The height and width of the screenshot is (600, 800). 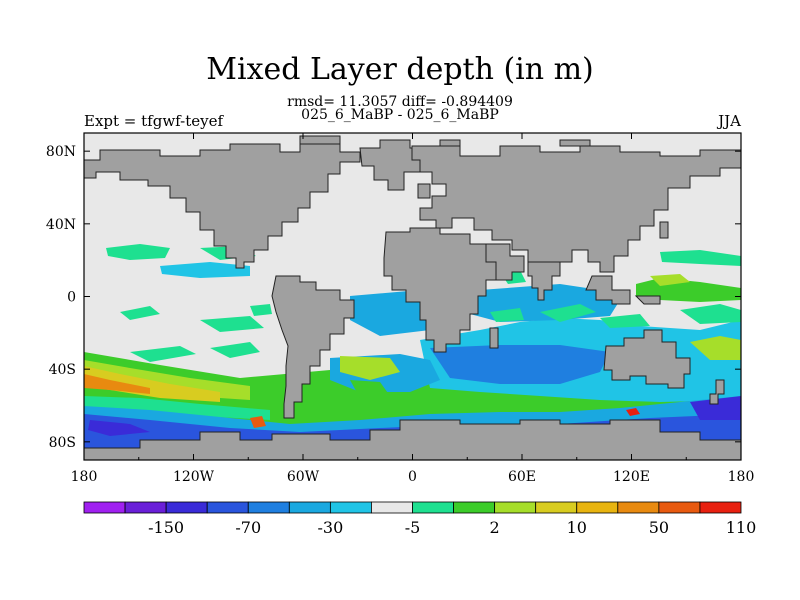 I want to click on land-north-america, so click(x=222, y=206).